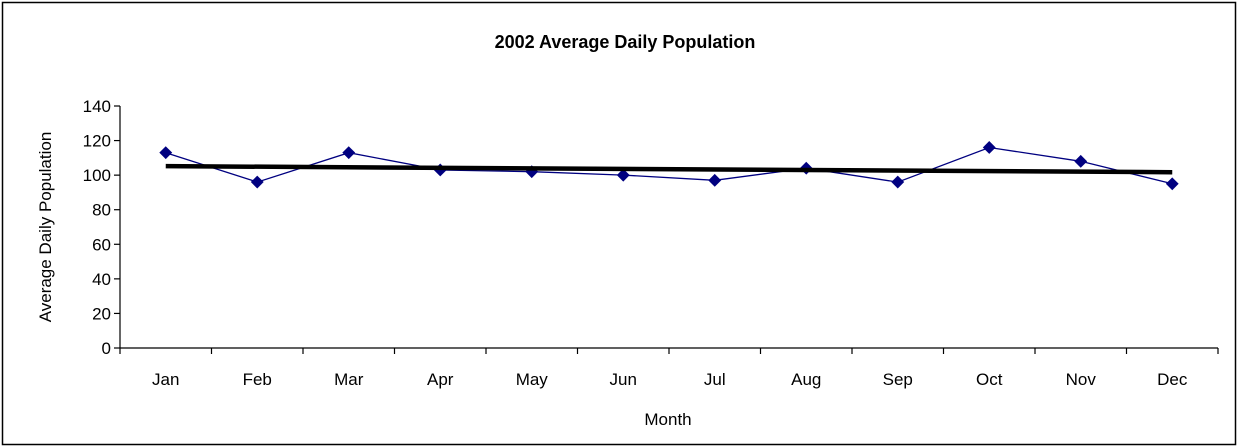  What do you see at coordinates (440, 379) in the screenshot?
I see `x-tick-label-apr: Apr` at bounding box center [440, 379].